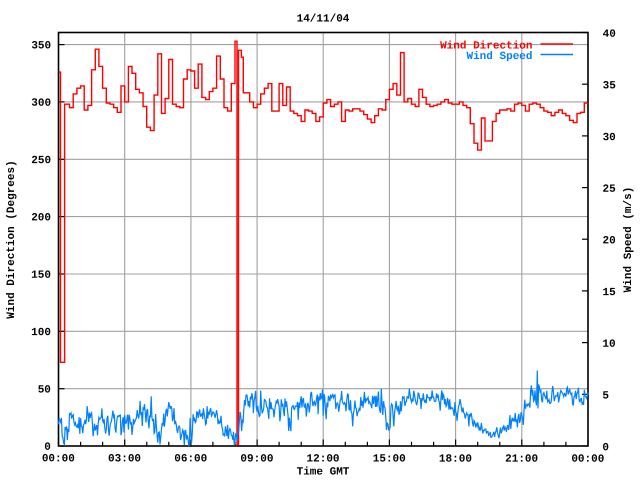 This screenshot has width=640, height=480. Describe the element at coordinates (323, 459) in the screenshot. I see `svg-text: 12:00` at that location.